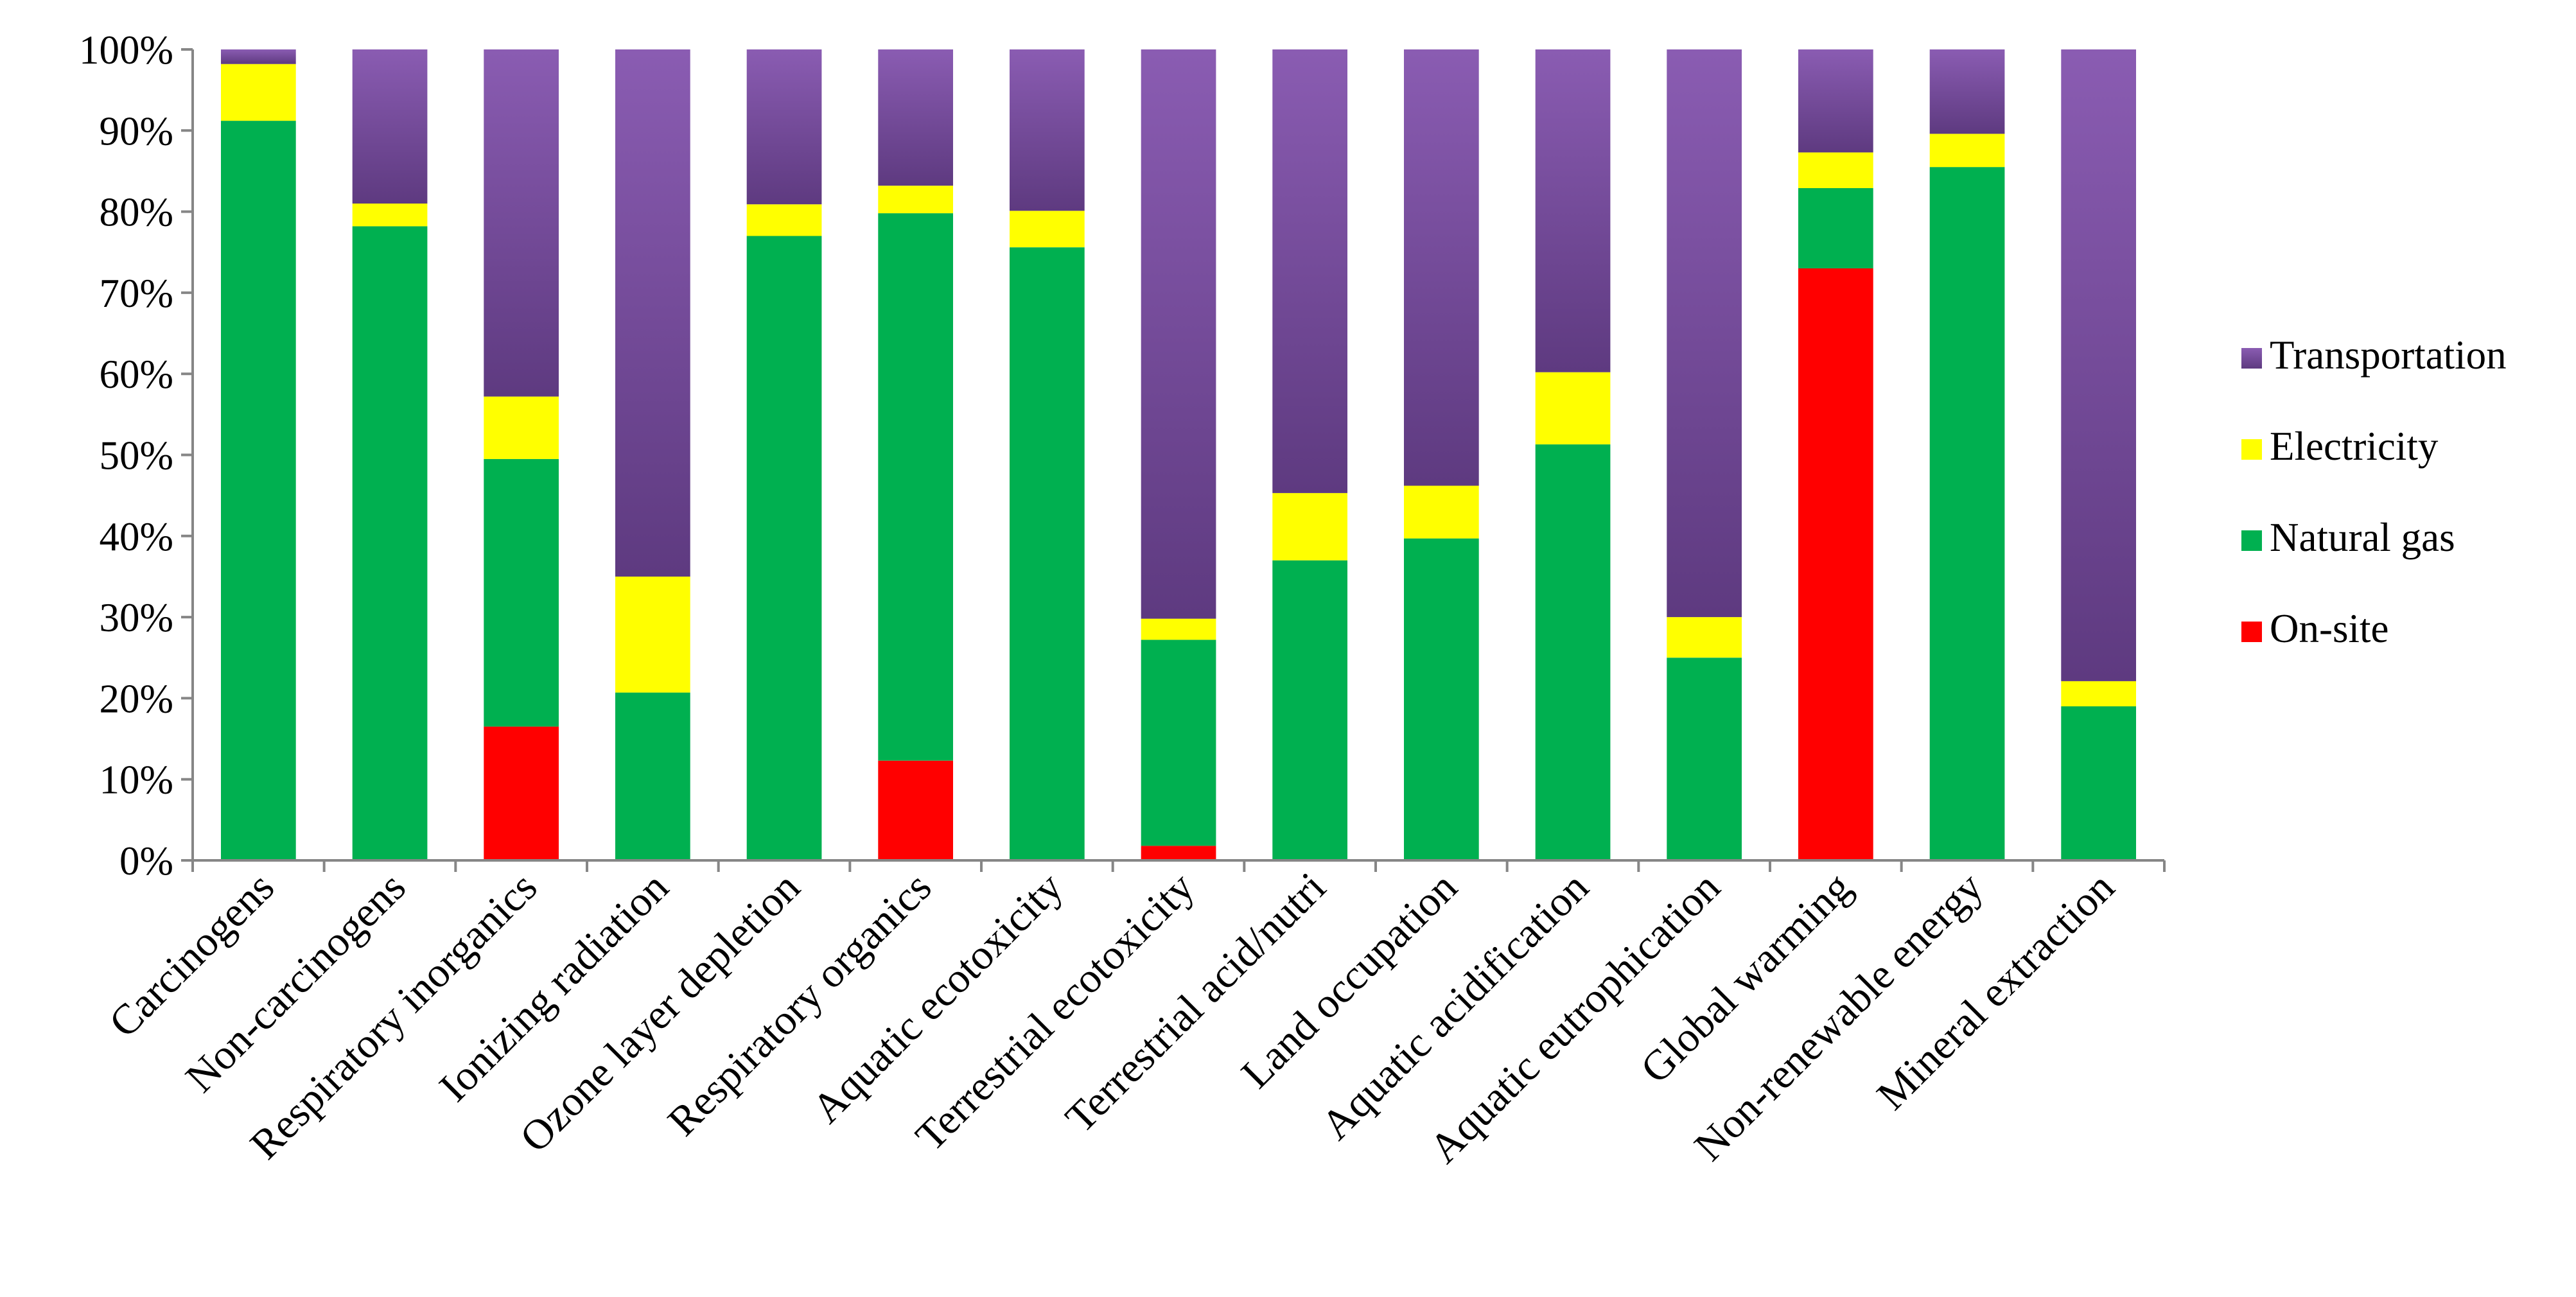 The height and width of the screenshot is (1297, 2576). Describe the element at coordinates (136, 536) in the screenshot. I see `y-tick-label: 40%` at that location.